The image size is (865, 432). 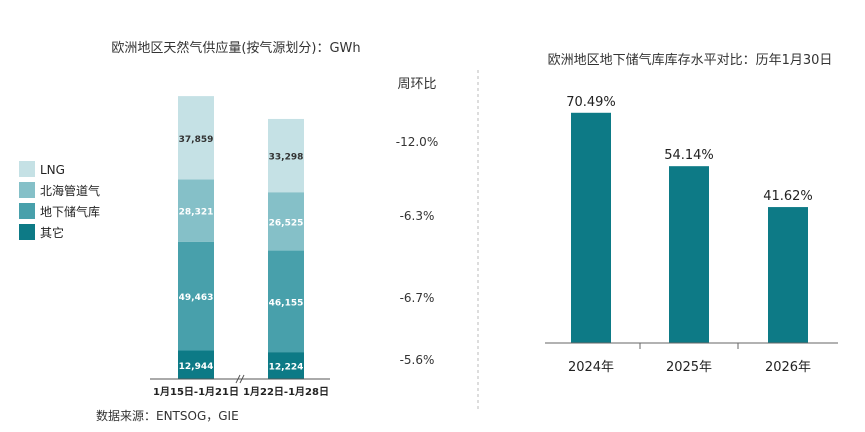 What do you see at coordinates (196, 213) in the screenshot?
I see `bar-data-label: 28,321` at bounding box center [196, 213].